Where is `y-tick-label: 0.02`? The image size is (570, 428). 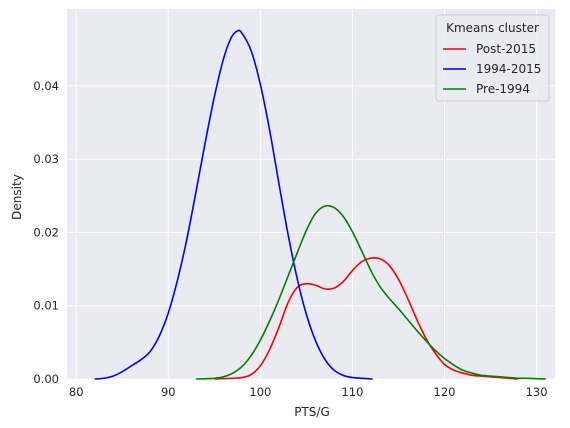 y-tick-label: 0.02 is located at coordinates (46, 232).